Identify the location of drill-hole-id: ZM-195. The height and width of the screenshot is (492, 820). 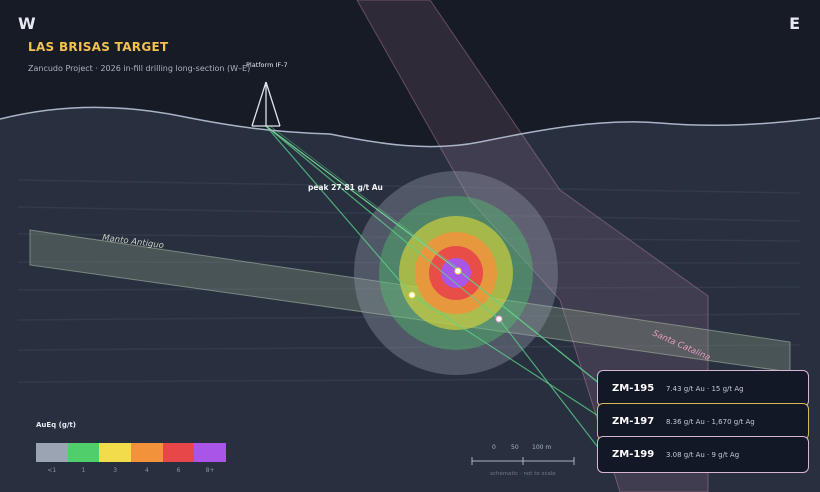
(633, 388).